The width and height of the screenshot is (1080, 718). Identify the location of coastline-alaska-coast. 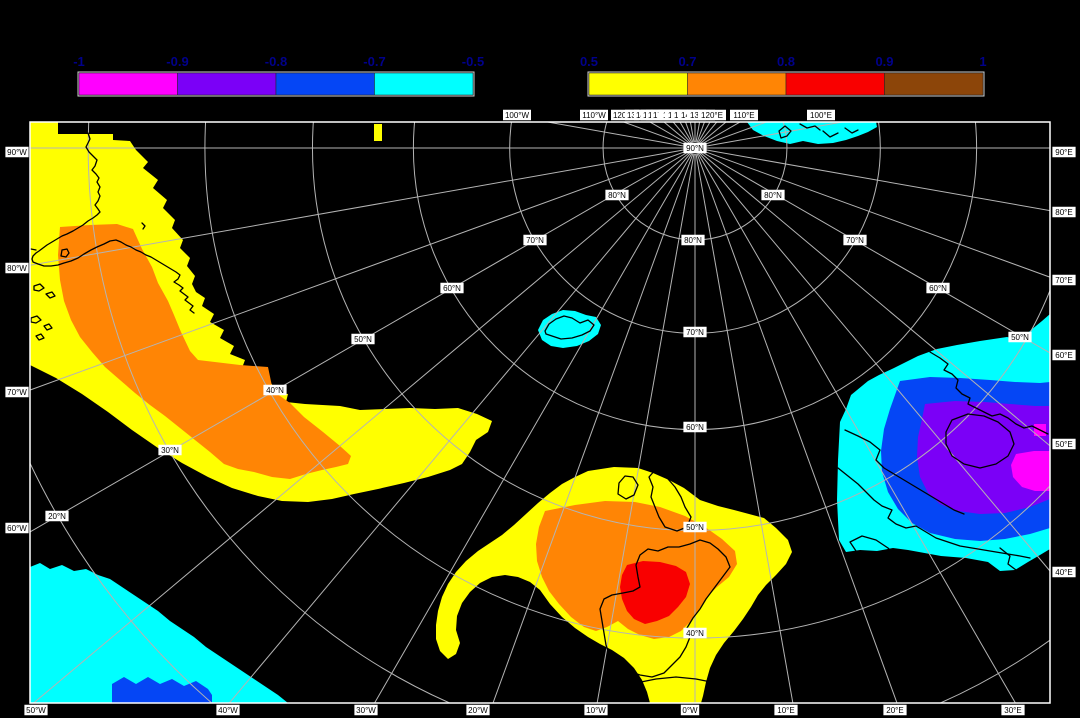
(113, 223).